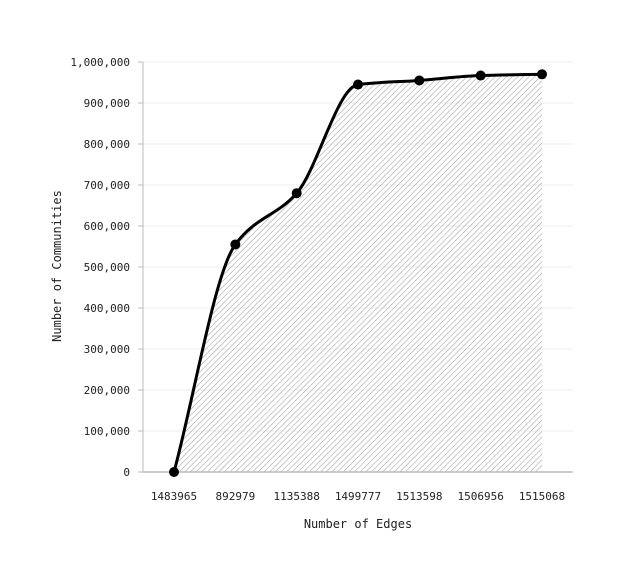 This screenshot has width=634, height=574. Describe the element at coordinates (419, 496) in the screenshot. I see `x-tick-label: 1513598` at that location.